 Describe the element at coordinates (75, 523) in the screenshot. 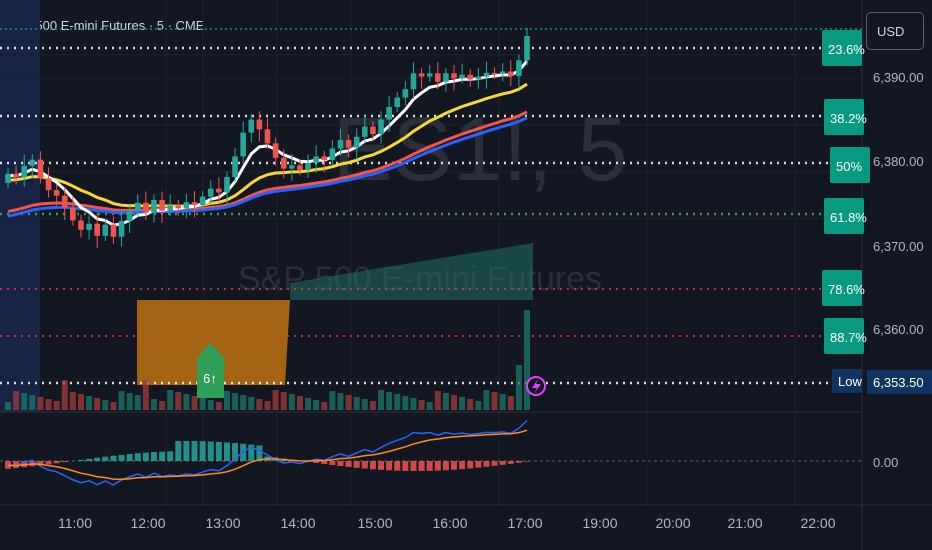

I see `time-tick: 11:00` at that location.